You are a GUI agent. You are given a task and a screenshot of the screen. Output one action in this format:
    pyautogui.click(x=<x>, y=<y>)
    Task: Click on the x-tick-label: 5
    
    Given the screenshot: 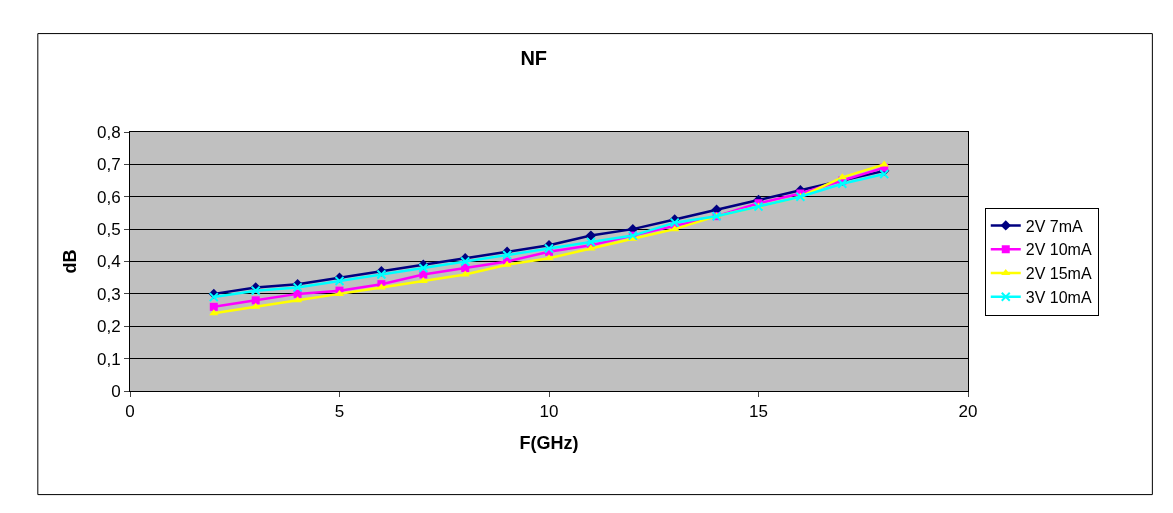 What is the action you would take?
    pyautogui.click(x=339, y=412)
    